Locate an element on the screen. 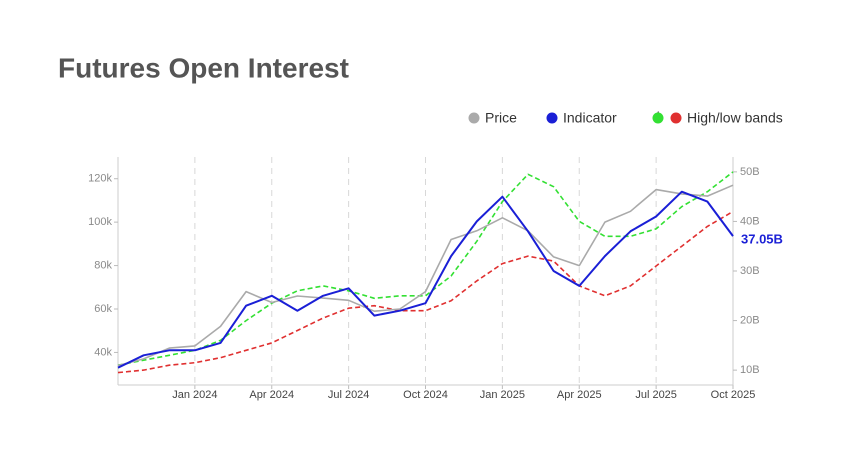 The width and height of the screenshot is (860, 466). x-tick-label: Oct 2024 is located at coordinates (425, 395).